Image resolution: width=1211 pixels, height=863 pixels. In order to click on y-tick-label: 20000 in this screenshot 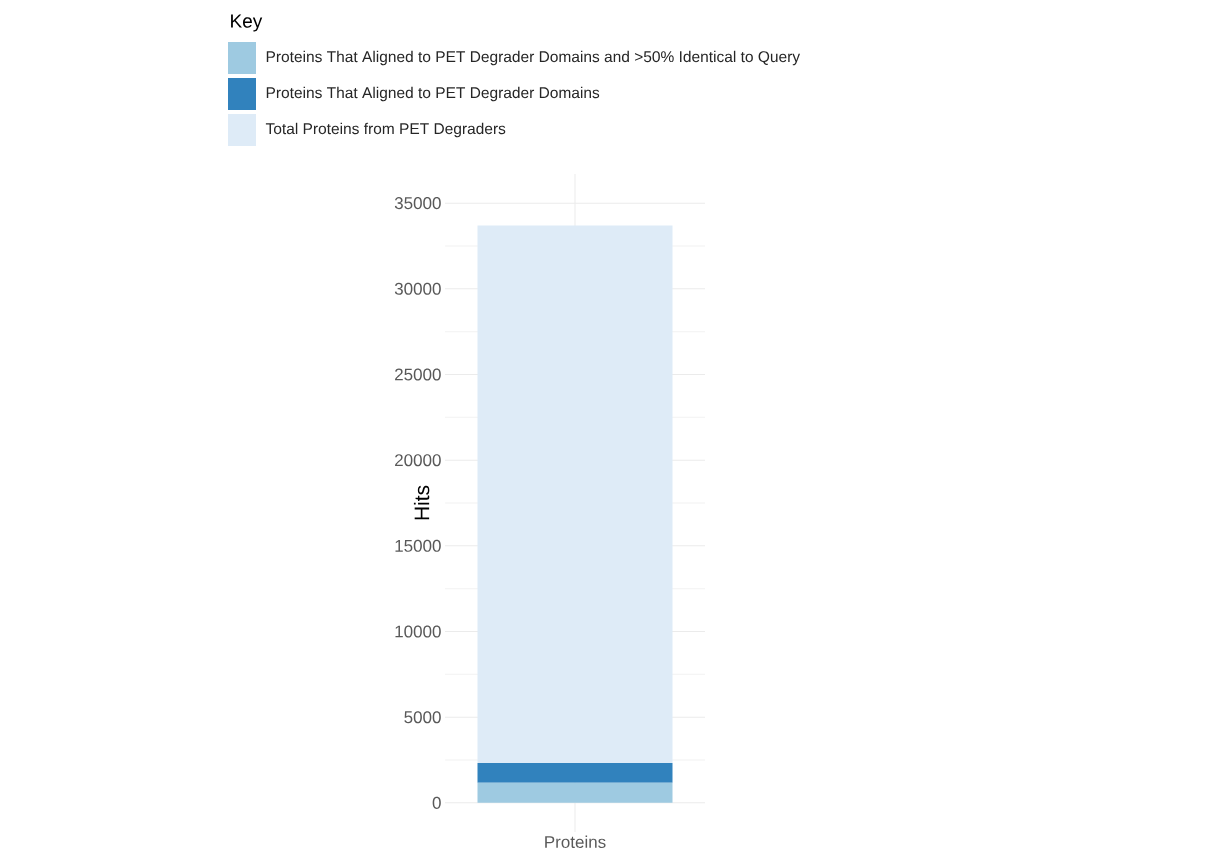, I will do `click(418, 460)`.